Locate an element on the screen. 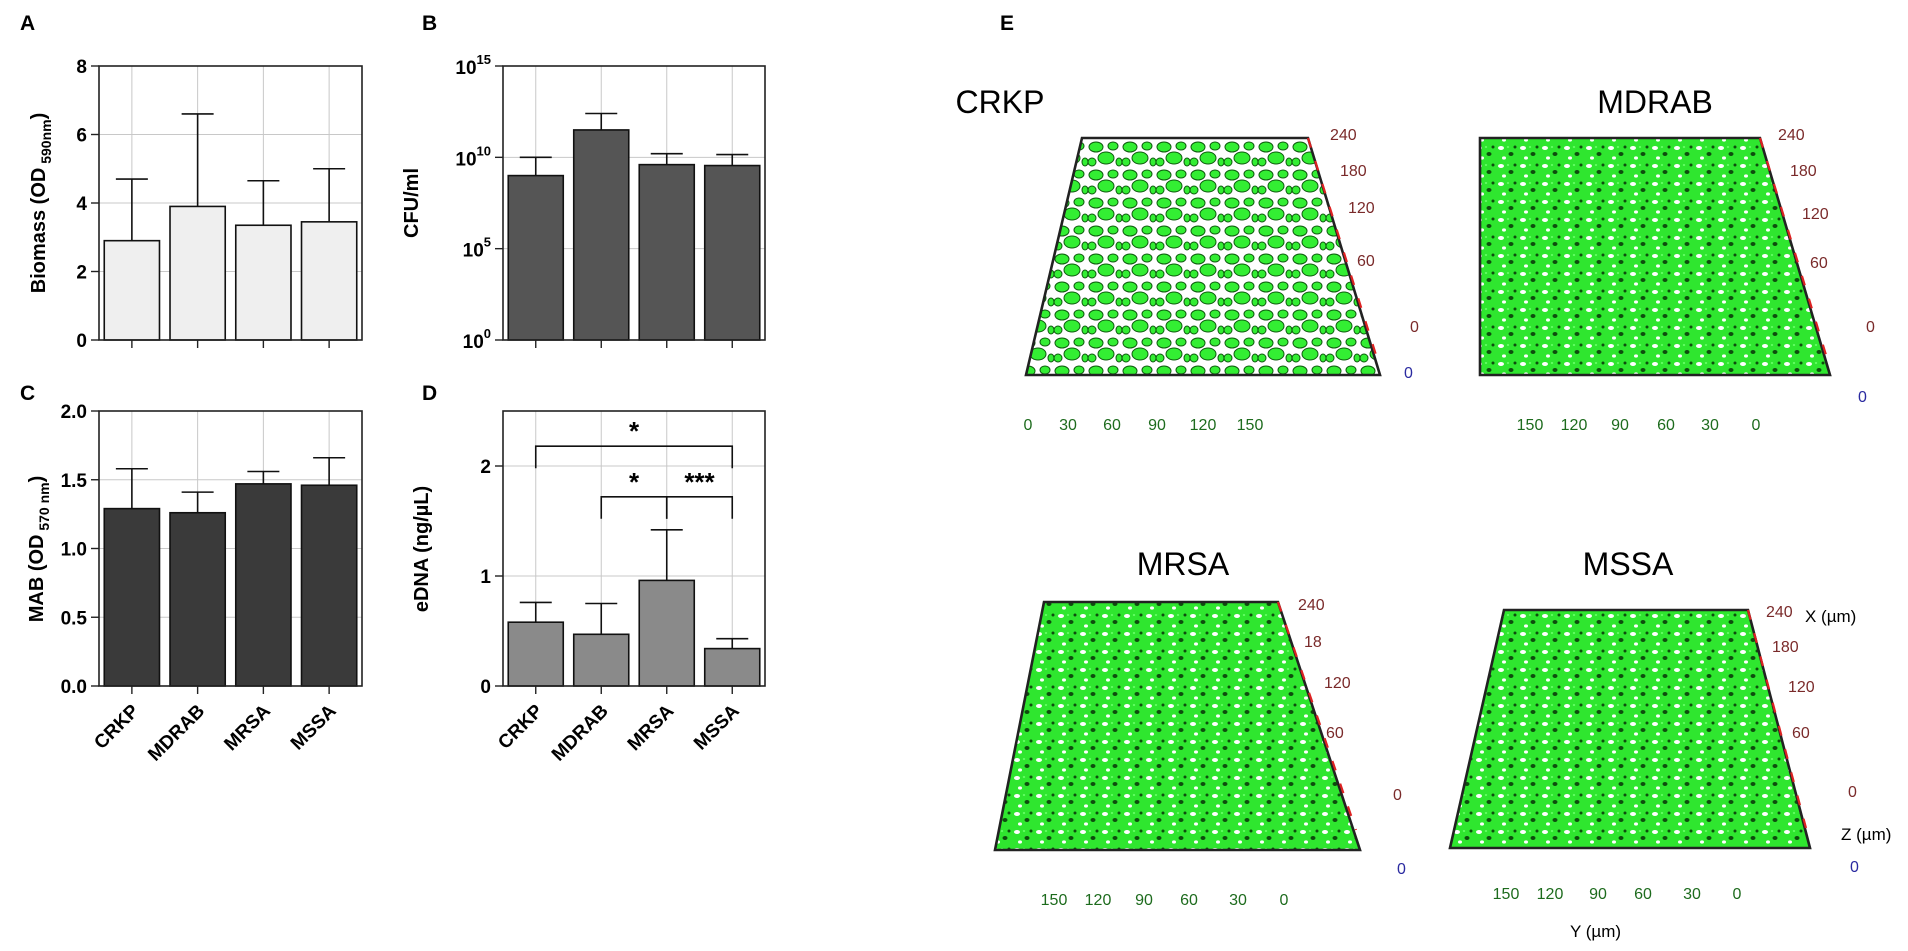 The image size is (1908, 951). y-axis-tick-label: 120 is located at coordinates (1574, 425).